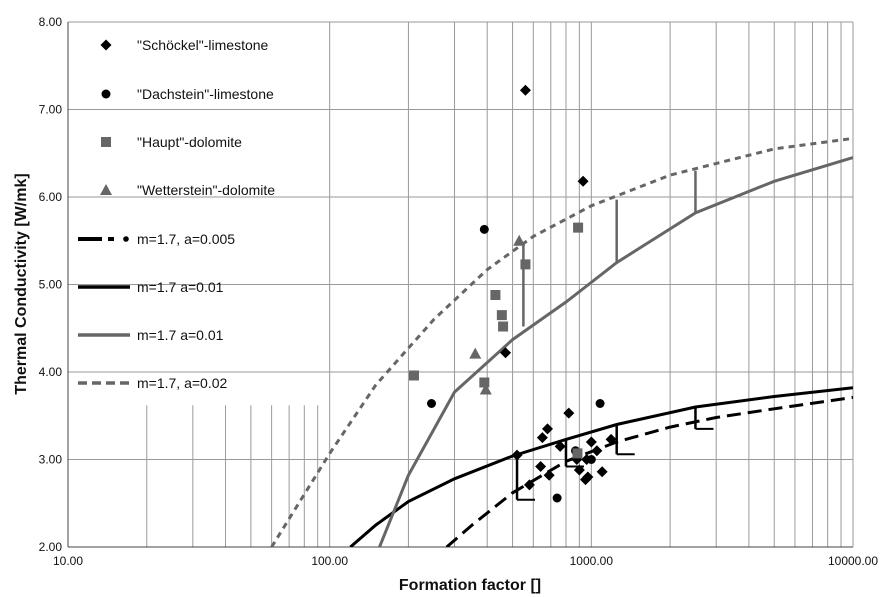 This screenshot has height=597, width=881. Describe the element at coordinates (51, 197) in the screenshot. I see `y-tick-label: 6.00` at that location.